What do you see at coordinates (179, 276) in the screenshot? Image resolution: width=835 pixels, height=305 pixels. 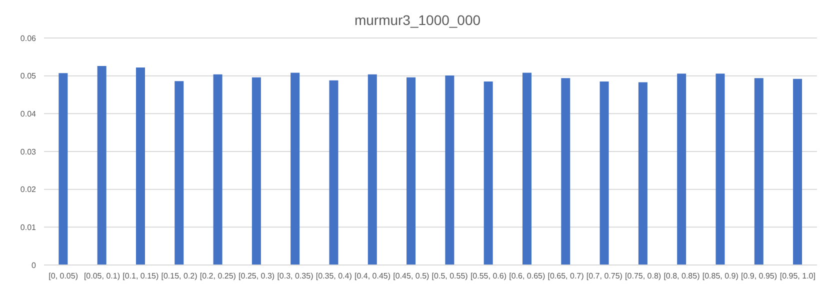 I see `x-tick-label: [0.15, 0.2)` at bounding box center [179, 276].